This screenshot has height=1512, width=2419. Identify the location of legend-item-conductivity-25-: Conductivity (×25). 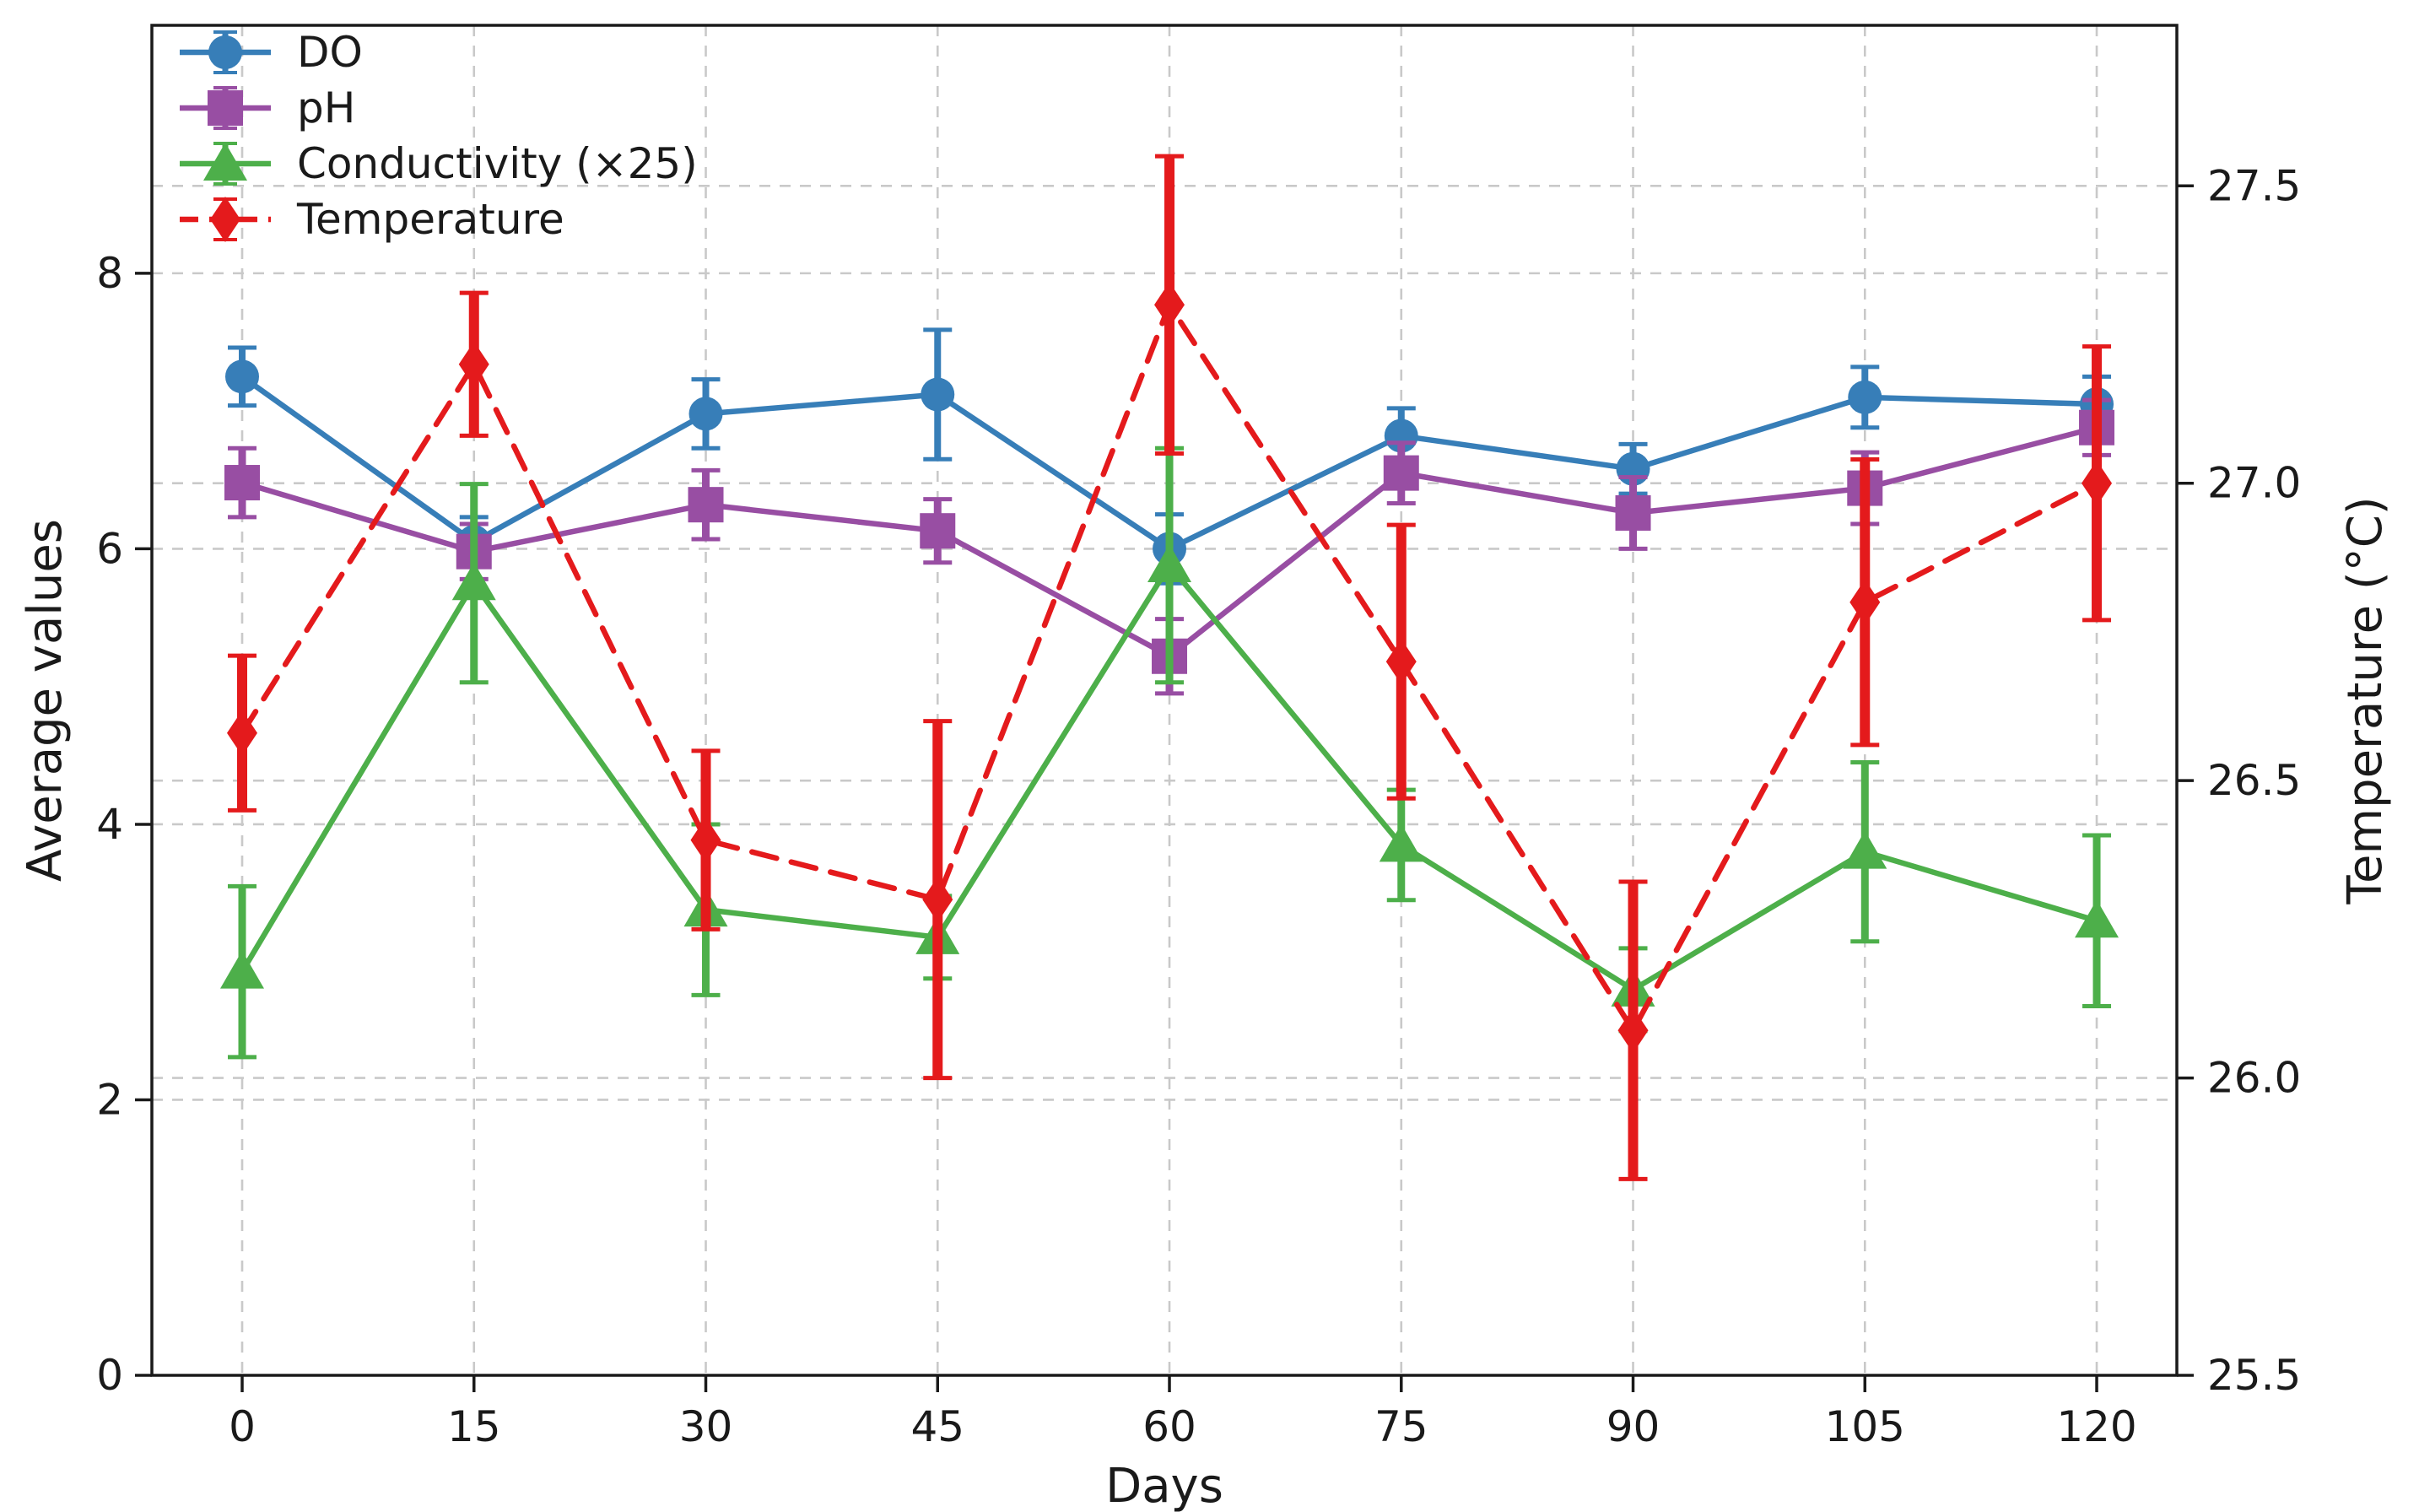
(439, 163).